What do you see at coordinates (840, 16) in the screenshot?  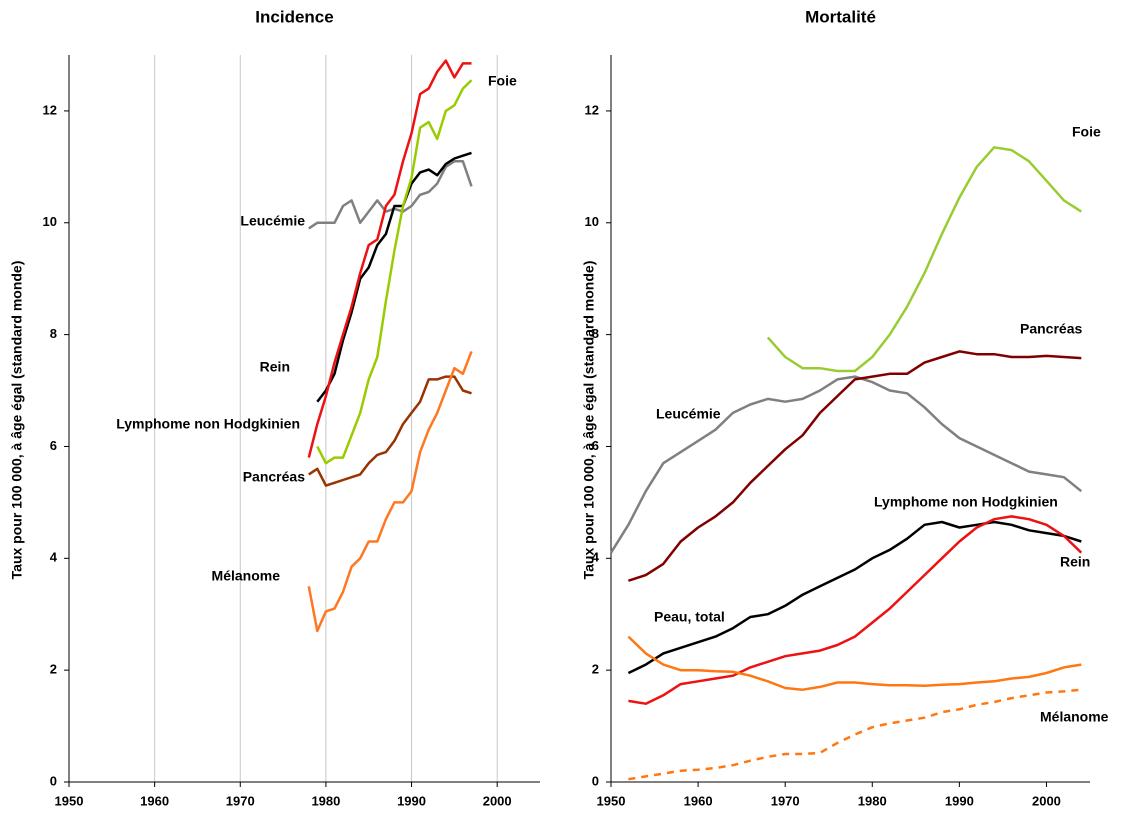 I see `chart-title: Mortalité` at bounding box center [840, 16].